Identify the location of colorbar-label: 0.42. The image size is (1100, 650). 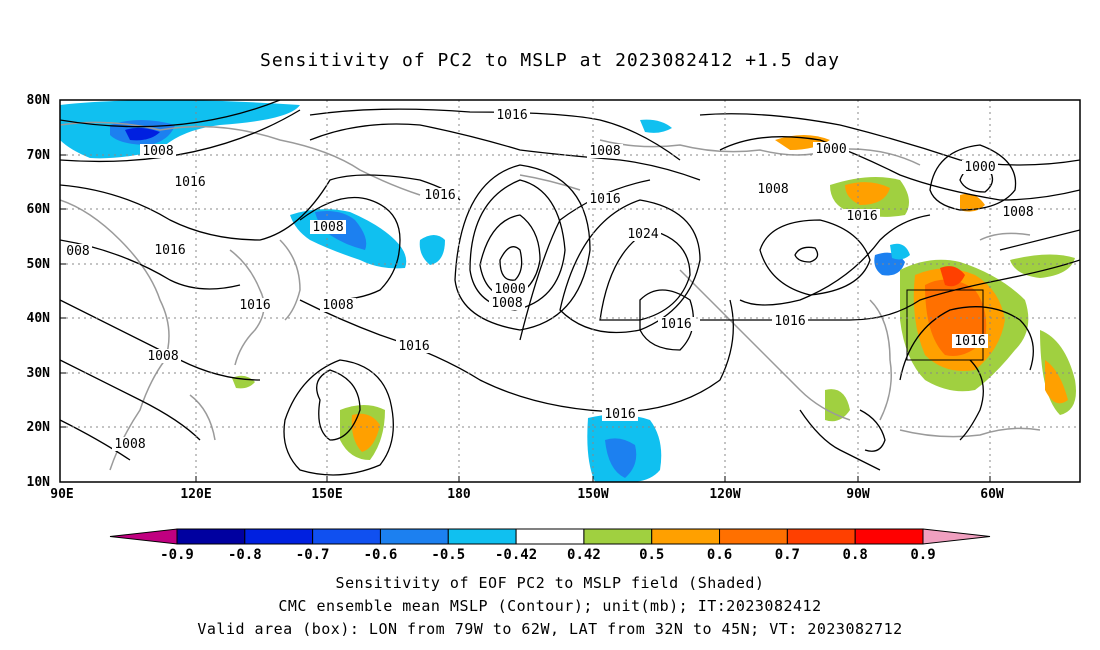
(584, 555).